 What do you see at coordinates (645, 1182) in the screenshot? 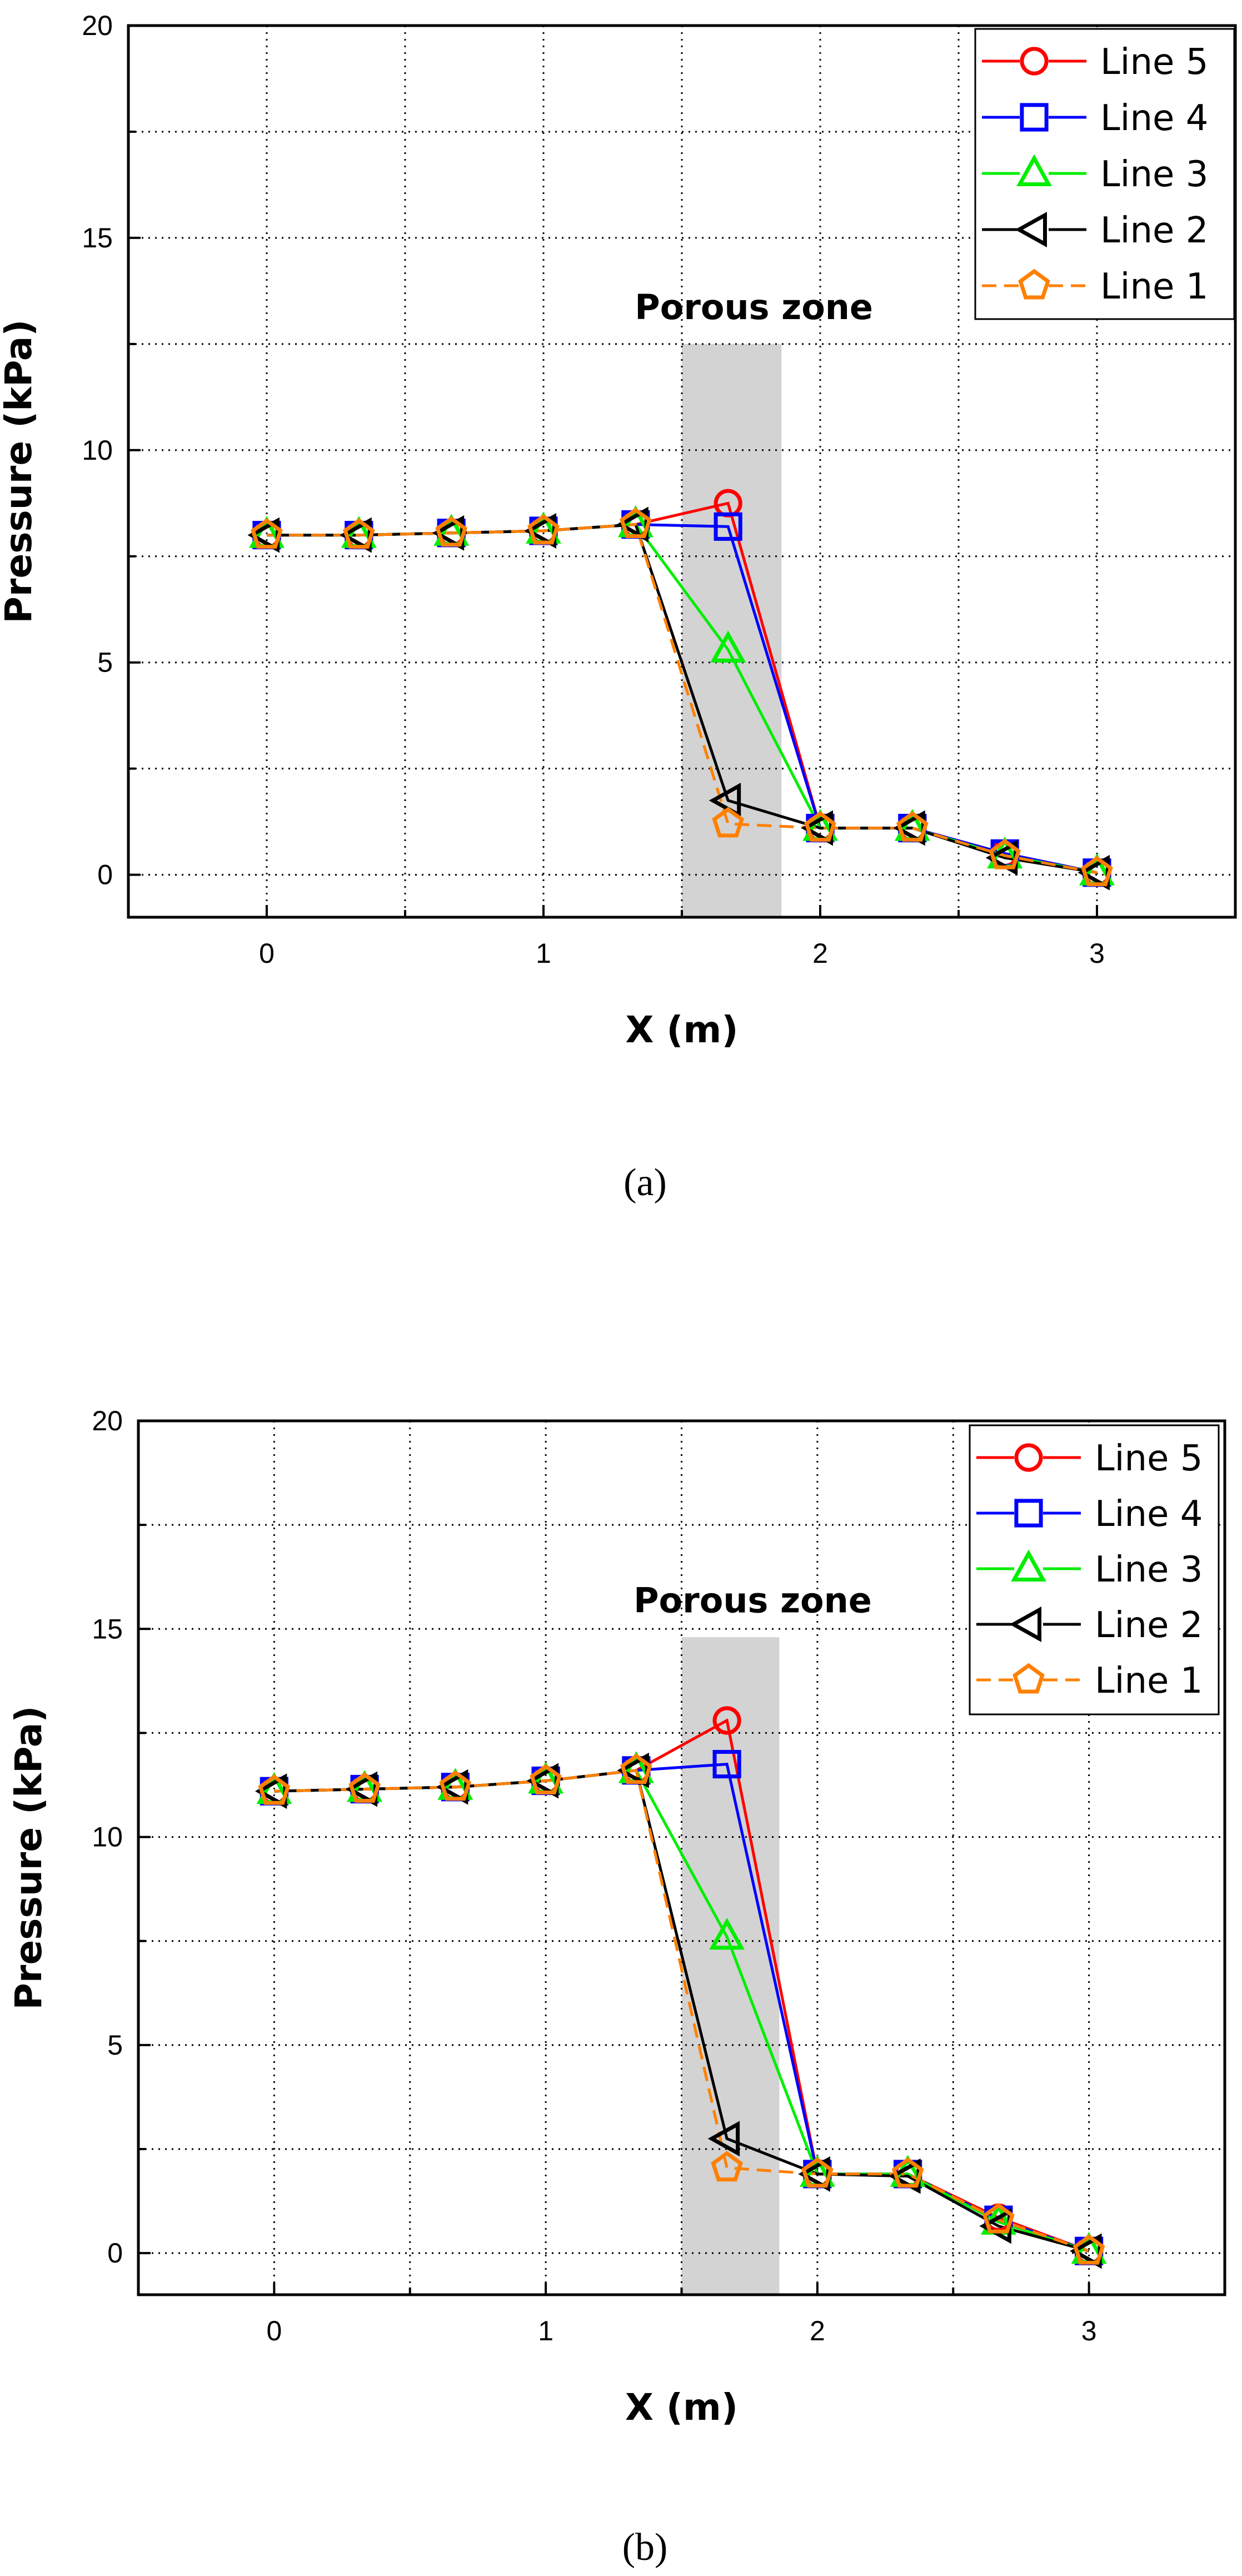
I see `panel-caption: (a)` at bounding box center [645, 1182].